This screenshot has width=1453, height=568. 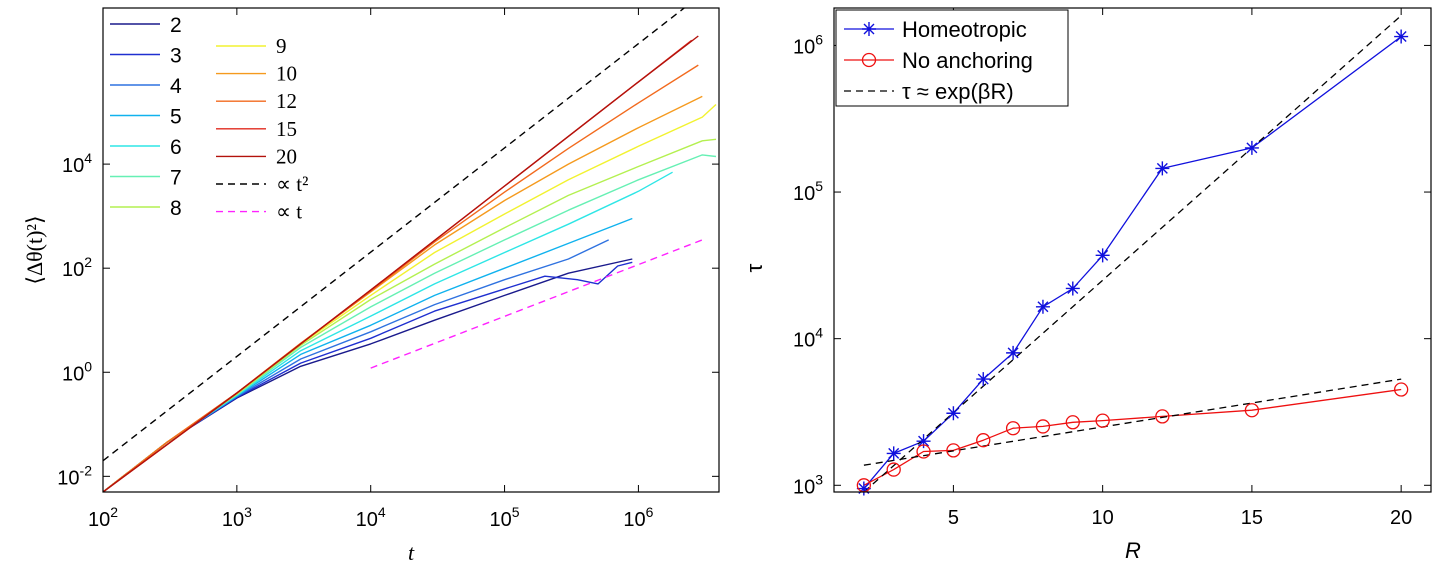 I want to click on right-x-tick-labels: 5 10 15 20, so click(x=1180, y=518).